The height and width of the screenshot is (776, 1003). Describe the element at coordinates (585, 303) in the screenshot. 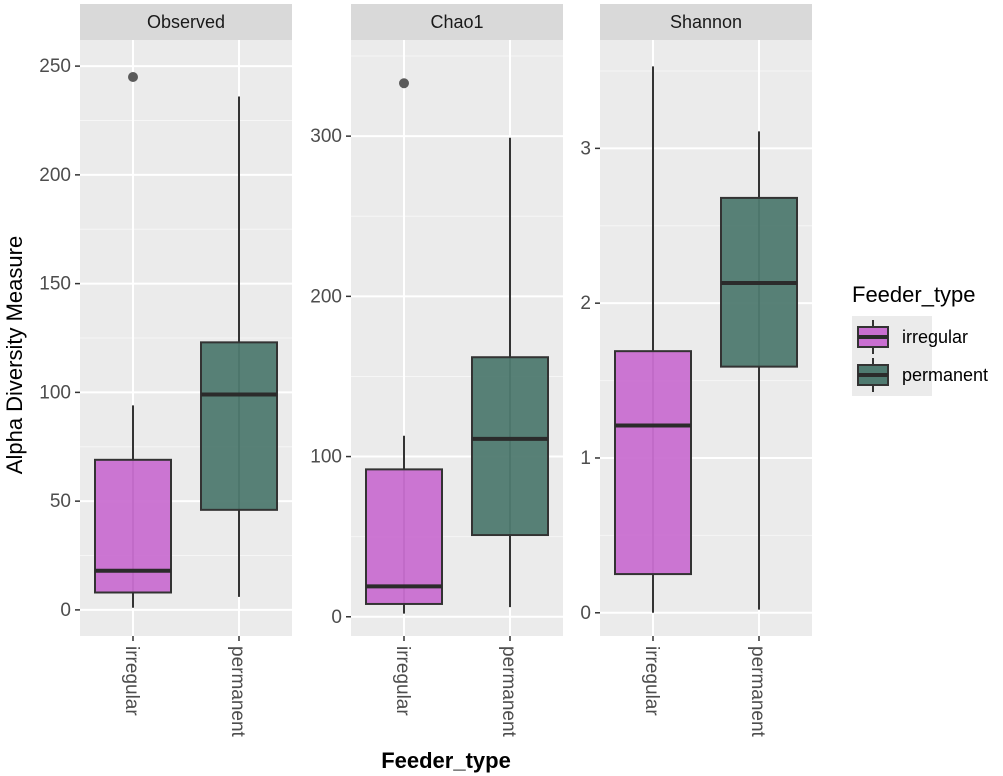

I see `y-tick-label: 2` at that location.